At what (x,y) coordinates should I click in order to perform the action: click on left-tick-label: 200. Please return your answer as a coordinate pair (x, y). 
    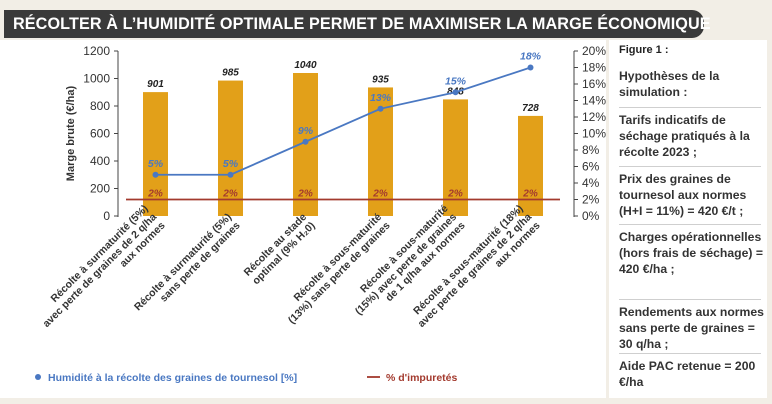
    Looking at the image, I should click on (100, 189).